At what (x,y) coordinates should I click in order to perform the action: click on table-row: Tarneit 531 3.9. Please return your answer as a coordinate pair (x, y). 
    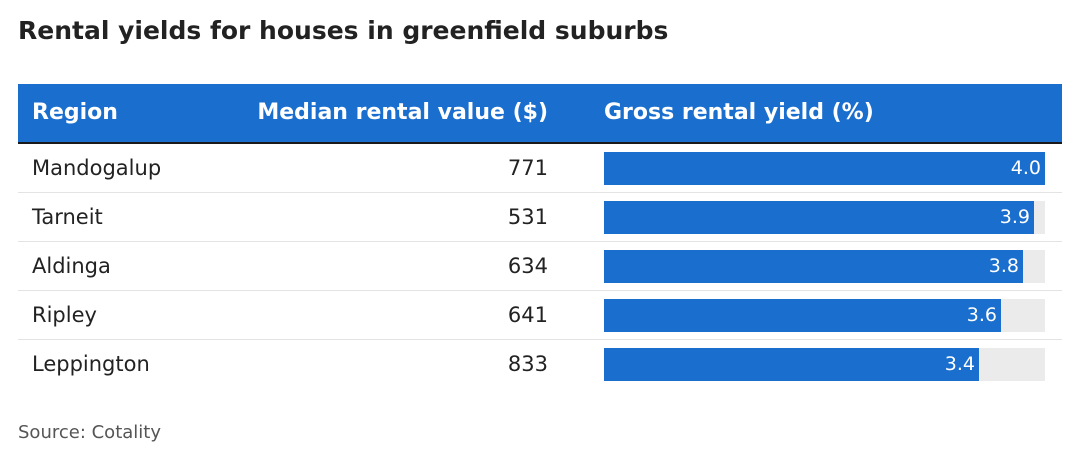
    Looking at the image, I should click on (540, 217).